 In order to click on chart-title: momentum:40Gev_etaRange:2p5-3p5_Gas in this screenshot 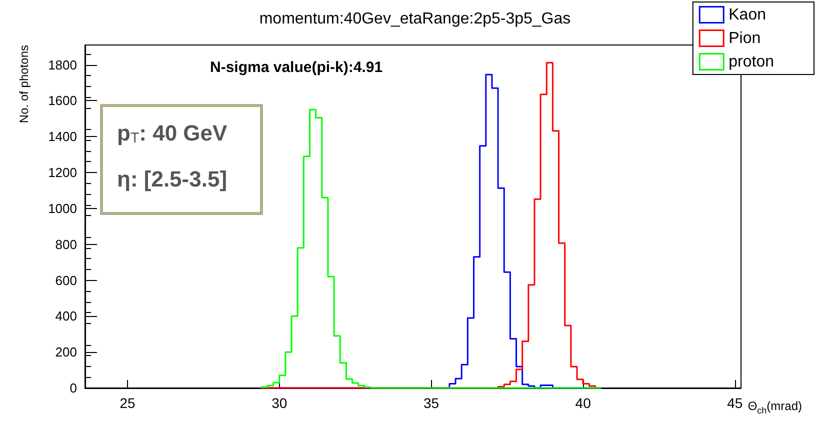, I will do `click(415, 19)`.